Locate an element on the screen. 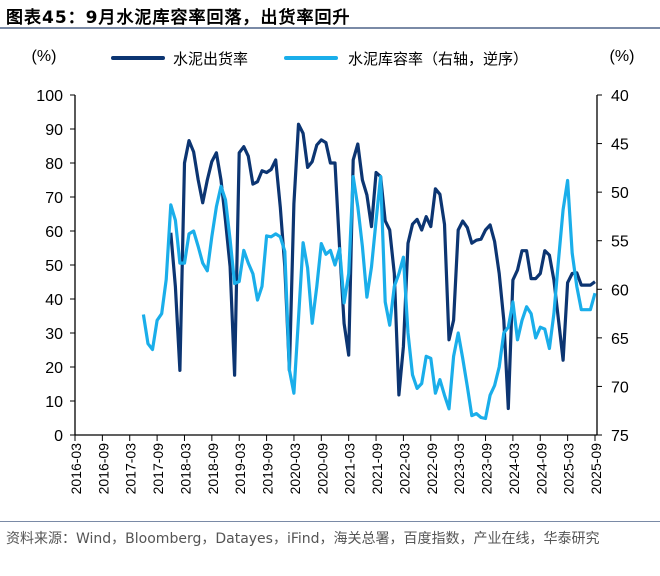  x-tick-label: 2022-03 is located at coordinates (404, 469).